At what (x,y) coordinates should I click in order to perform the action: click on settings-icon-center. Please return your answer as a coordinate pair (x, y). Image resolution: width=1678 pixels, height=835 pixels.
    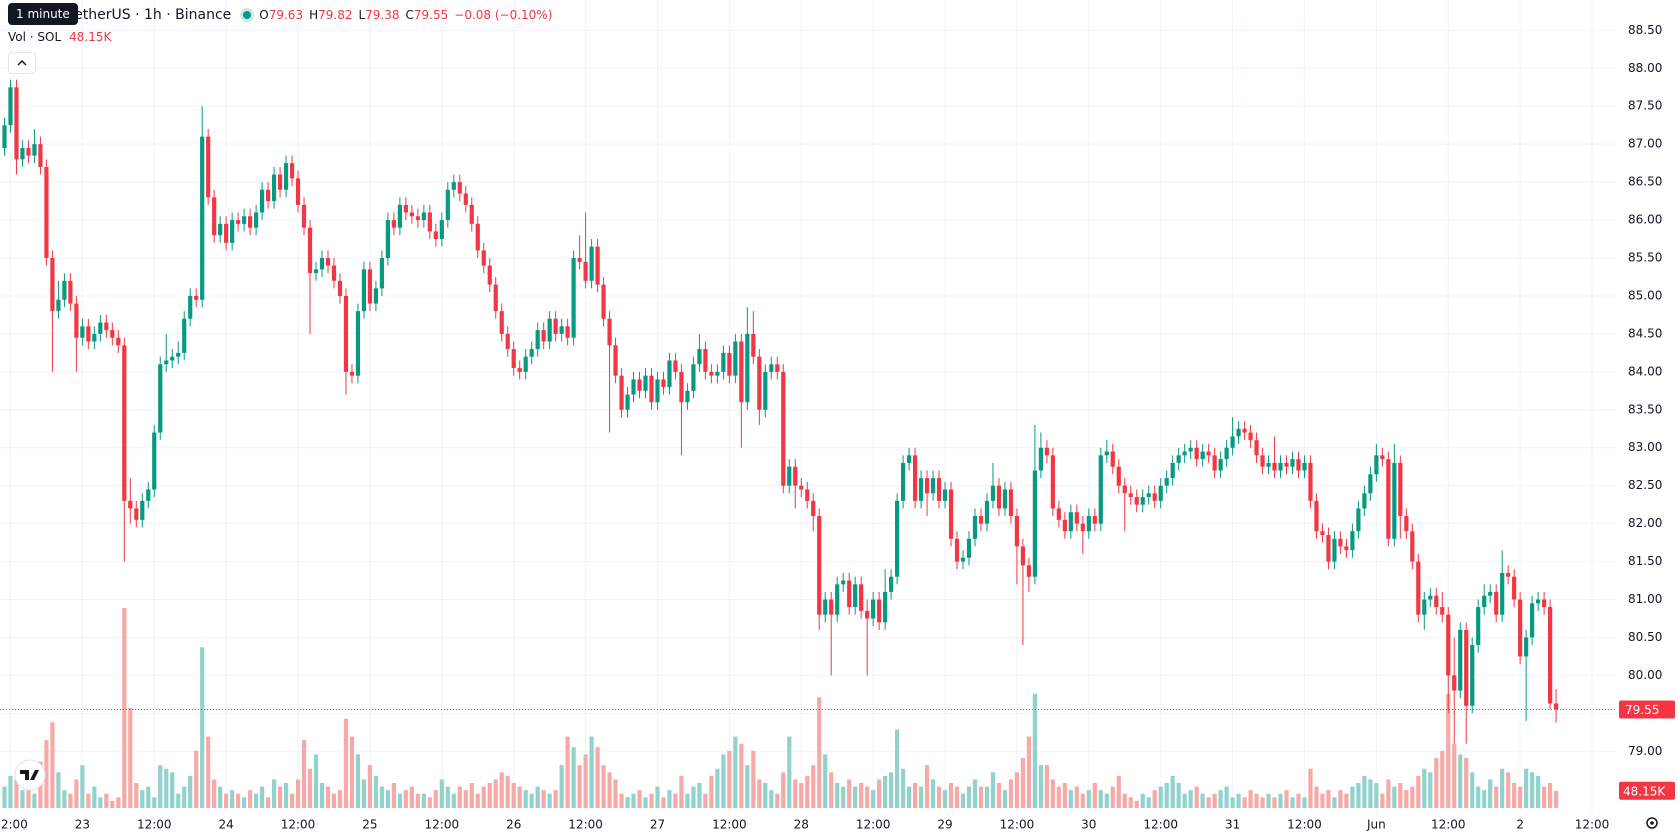
    Looking at the image, I should click on (1652, 823).